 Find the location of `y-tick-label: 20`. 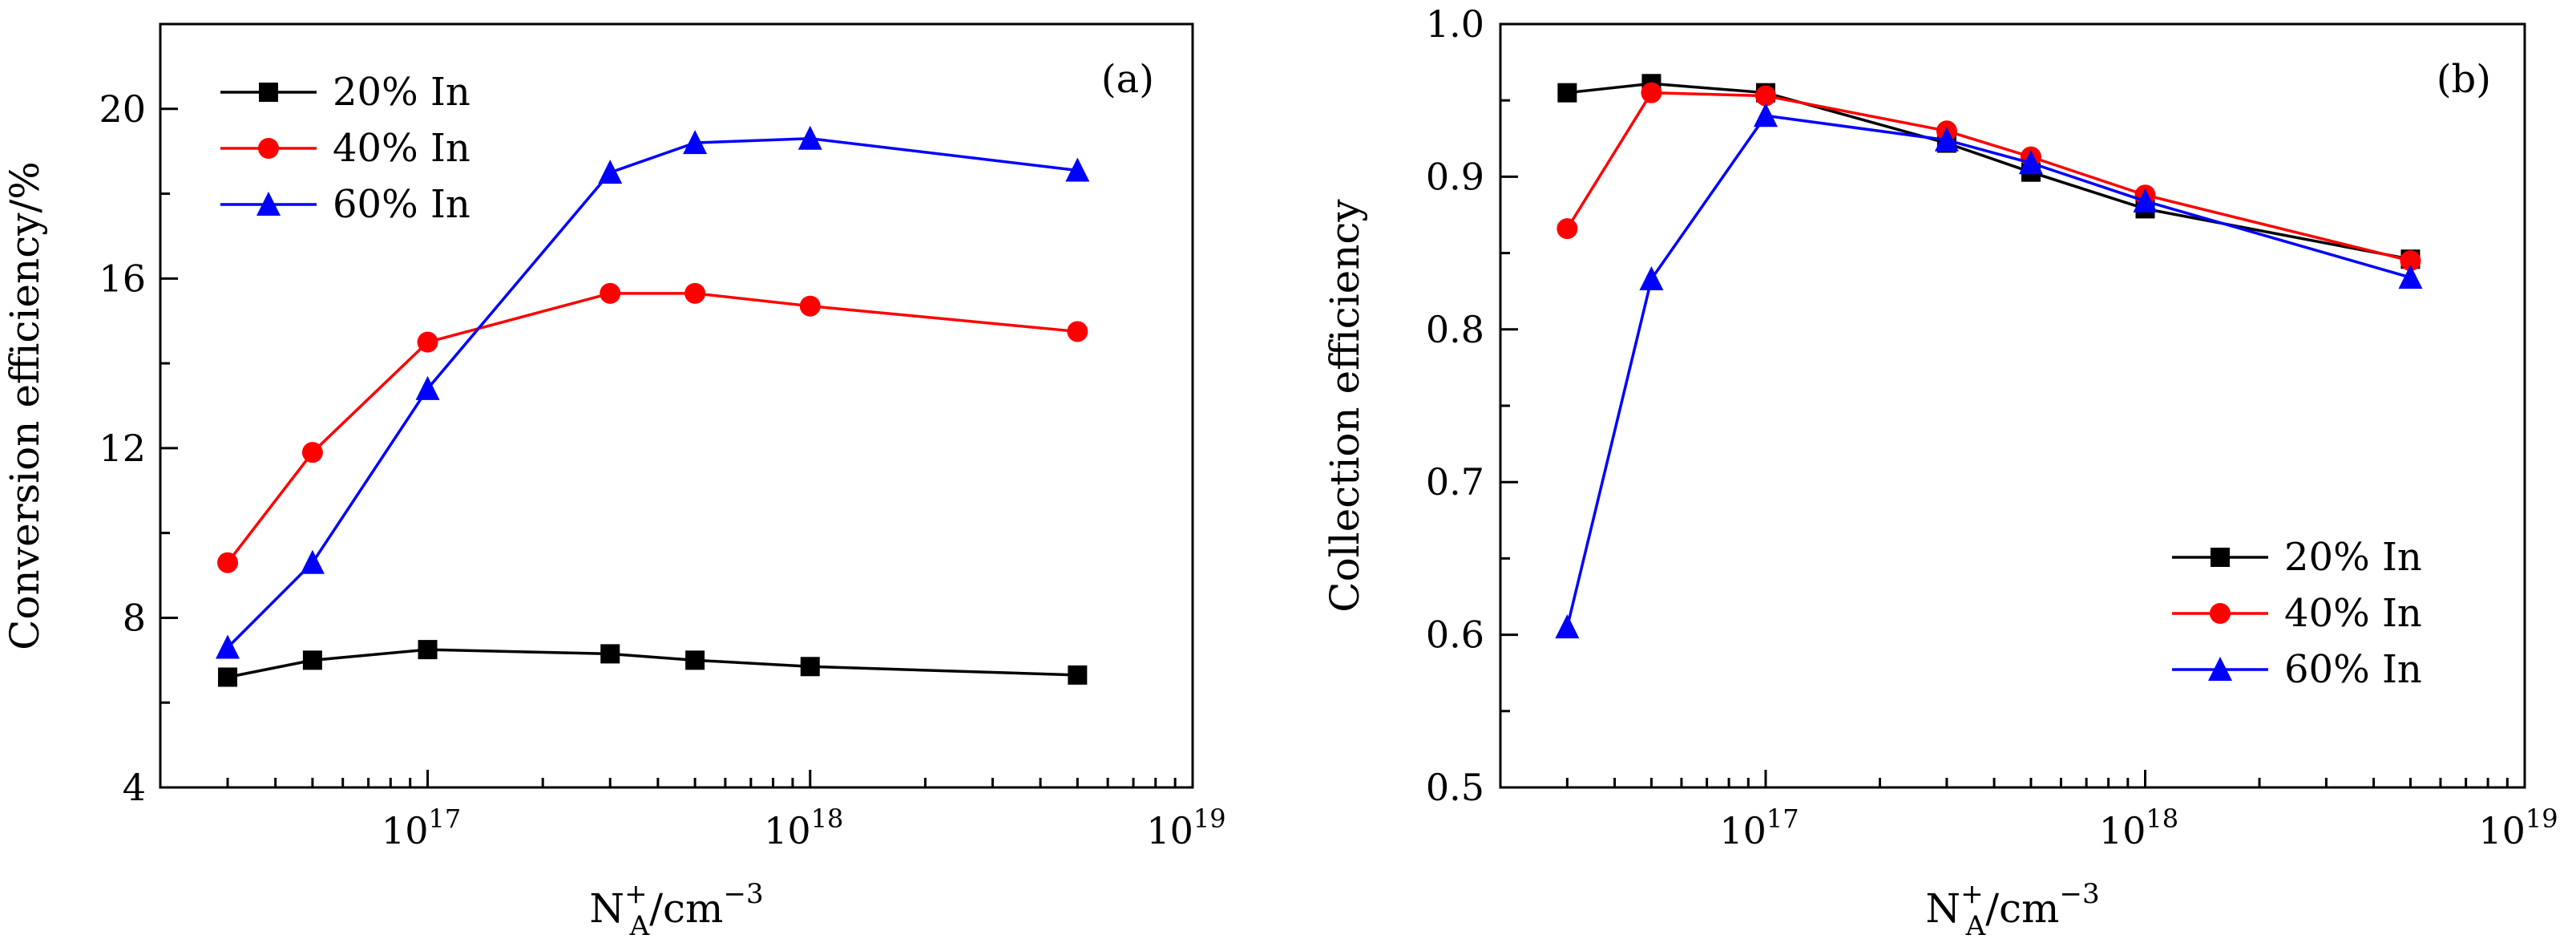

y-tick-label: 20 is located at coordinates (122, 109).